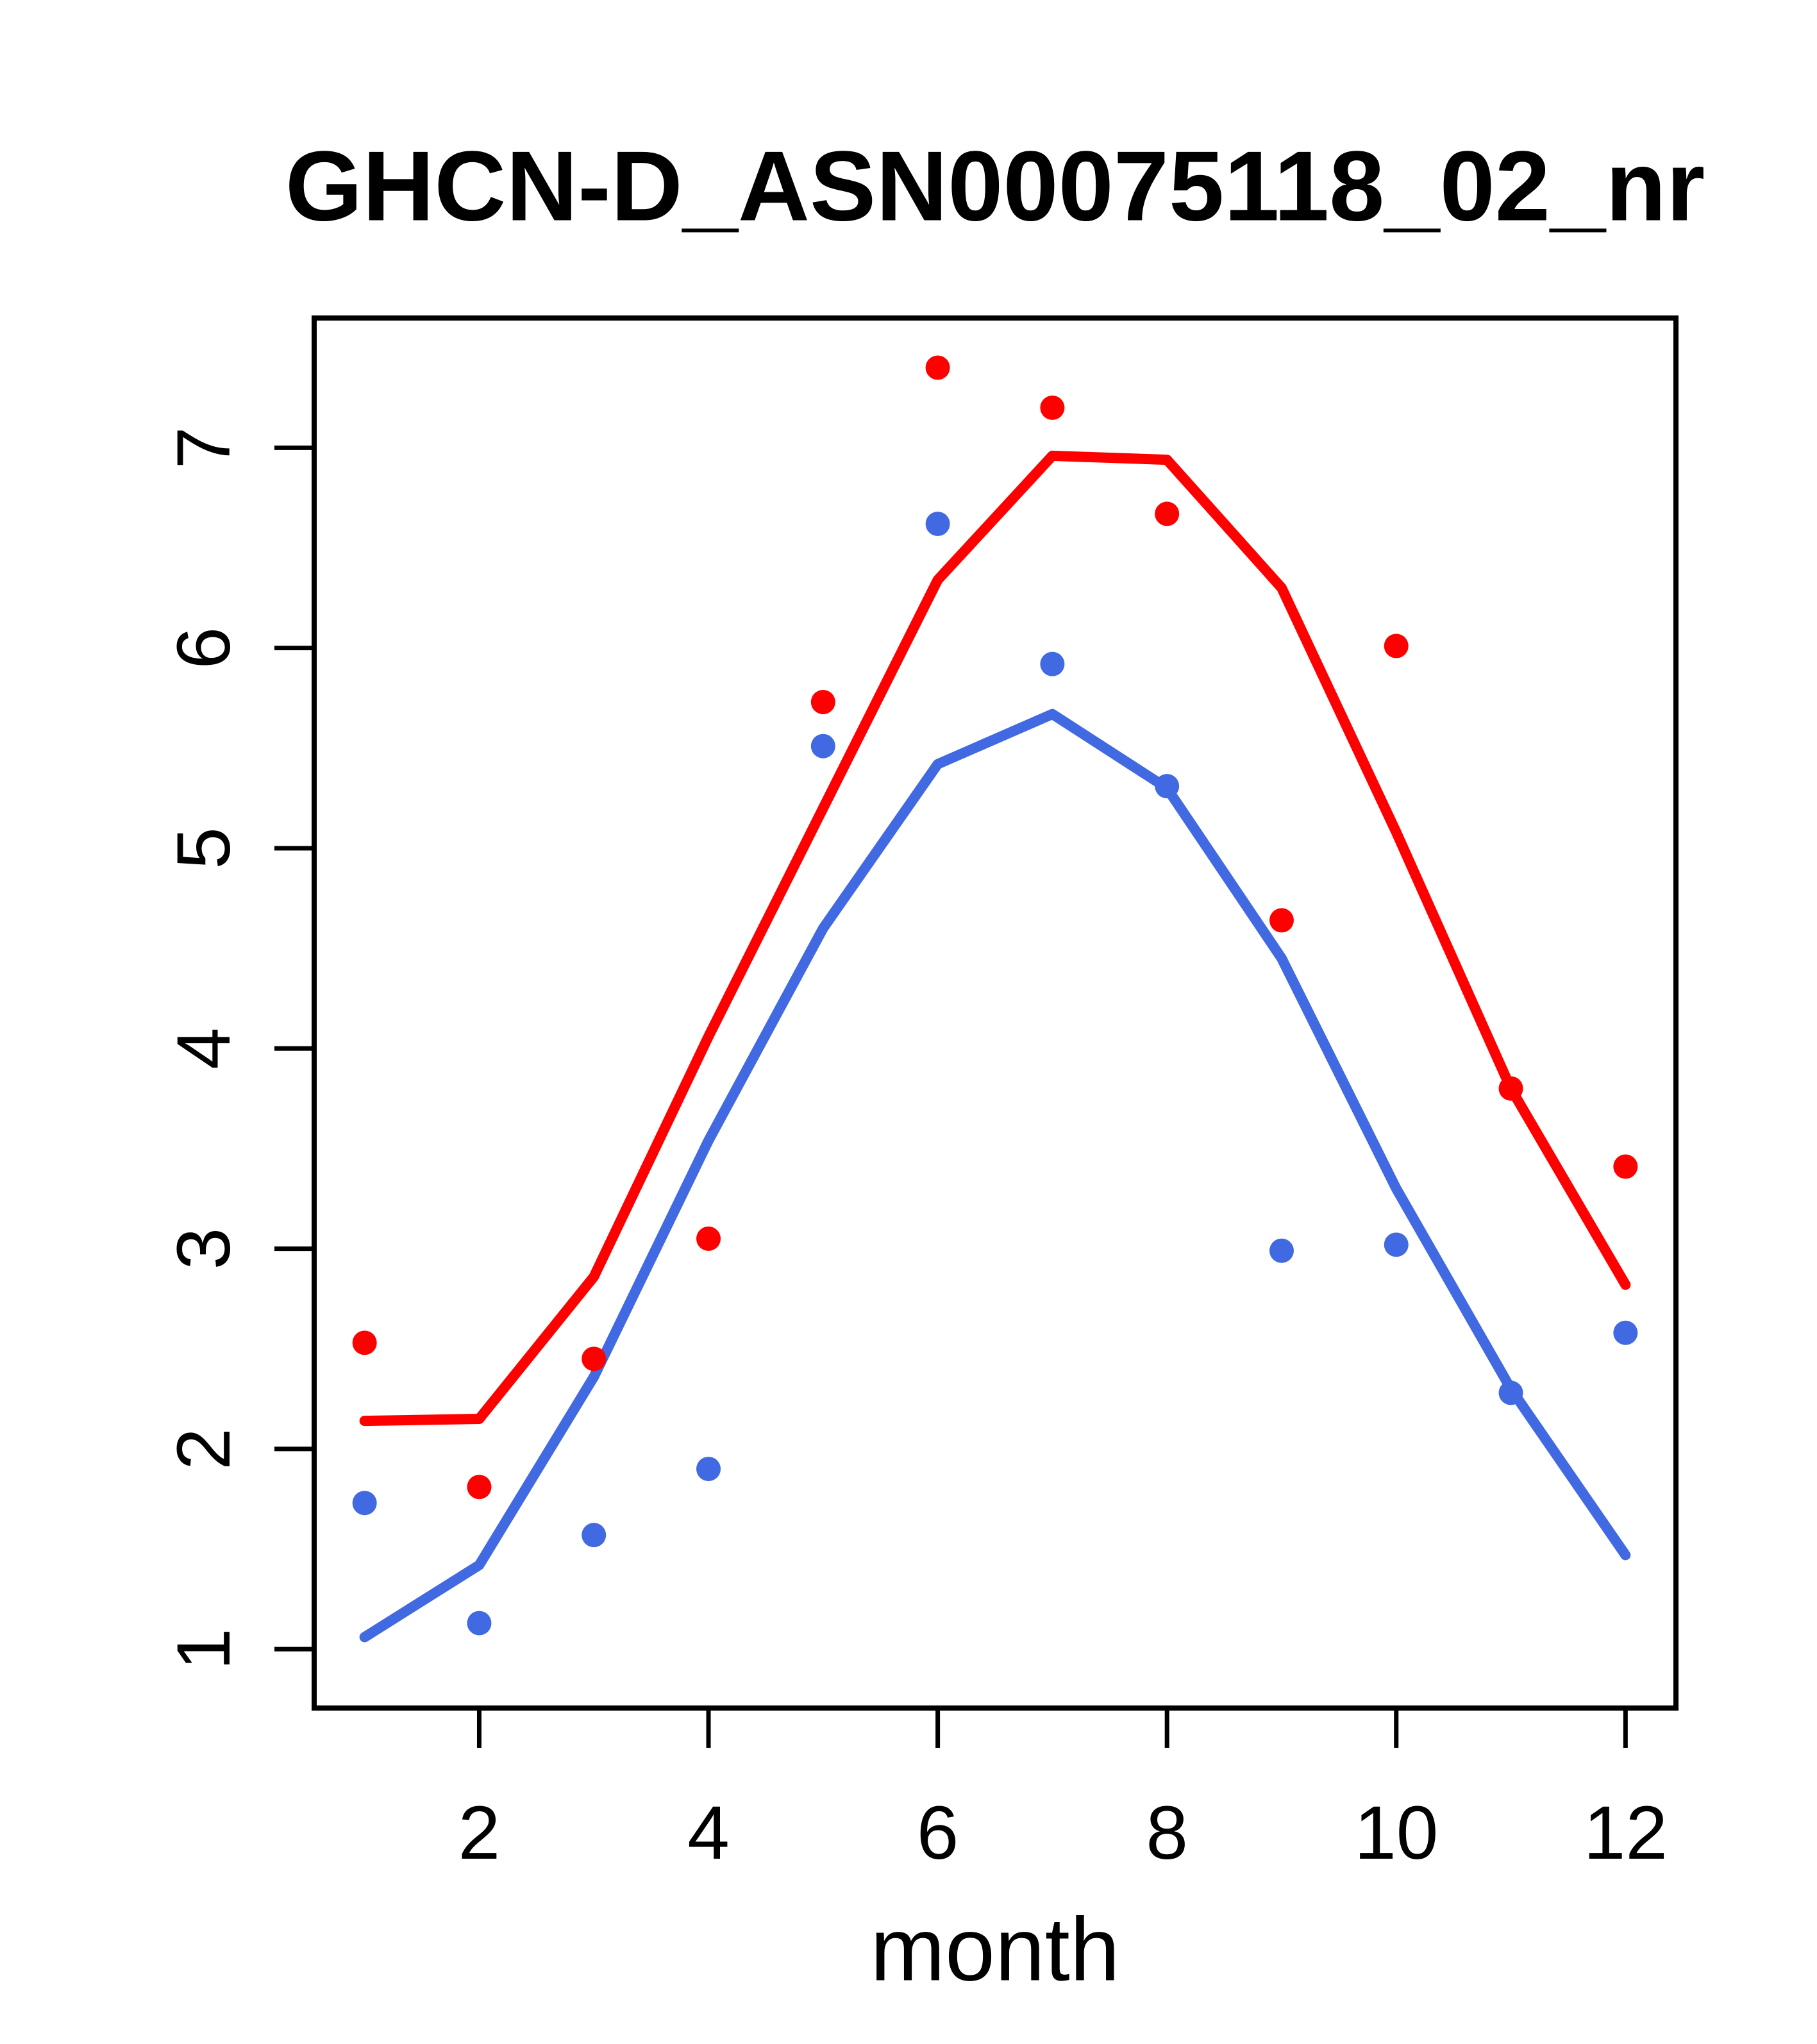  Describe the element at coordinates (708, 1833) in the screenshot. I see `x-tick-label: 4` at that location.